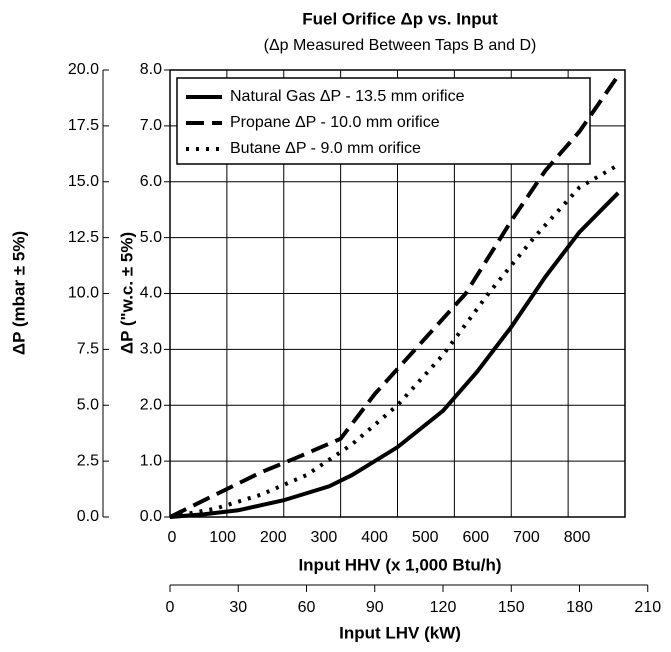 The height and width of the screenshot is (652, 671). I want to click on y-tick-label: 7.0, so click(151, 125).